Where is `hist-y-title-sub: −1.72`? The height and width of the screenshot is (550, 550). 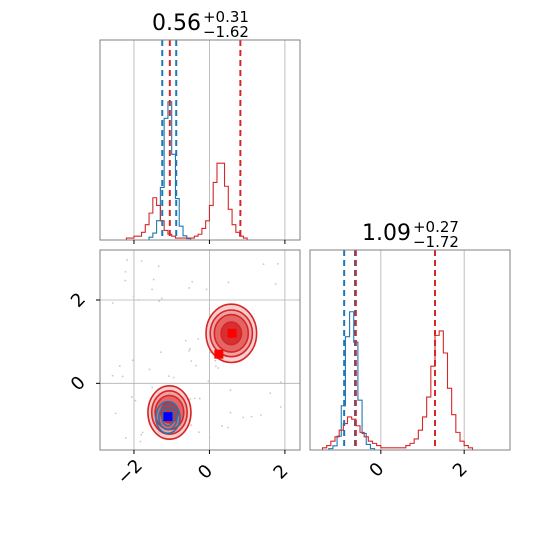
hist-y-title-sub: −1.72 is located at coordinates (436, 242).